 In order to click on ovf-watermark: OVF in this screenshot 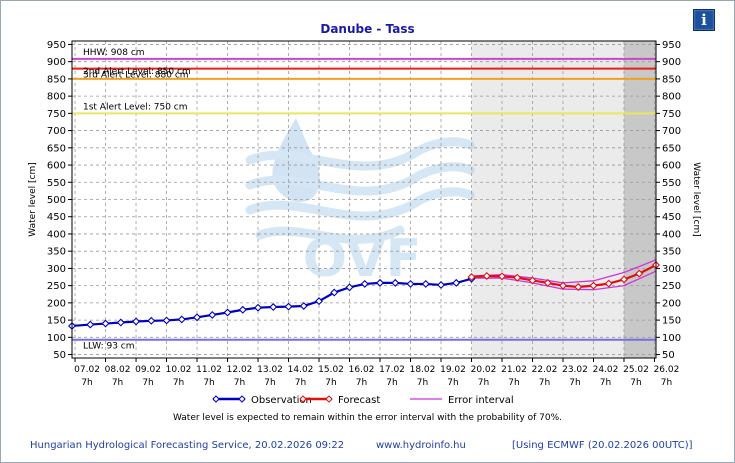, I will do `click(360, 203)`.